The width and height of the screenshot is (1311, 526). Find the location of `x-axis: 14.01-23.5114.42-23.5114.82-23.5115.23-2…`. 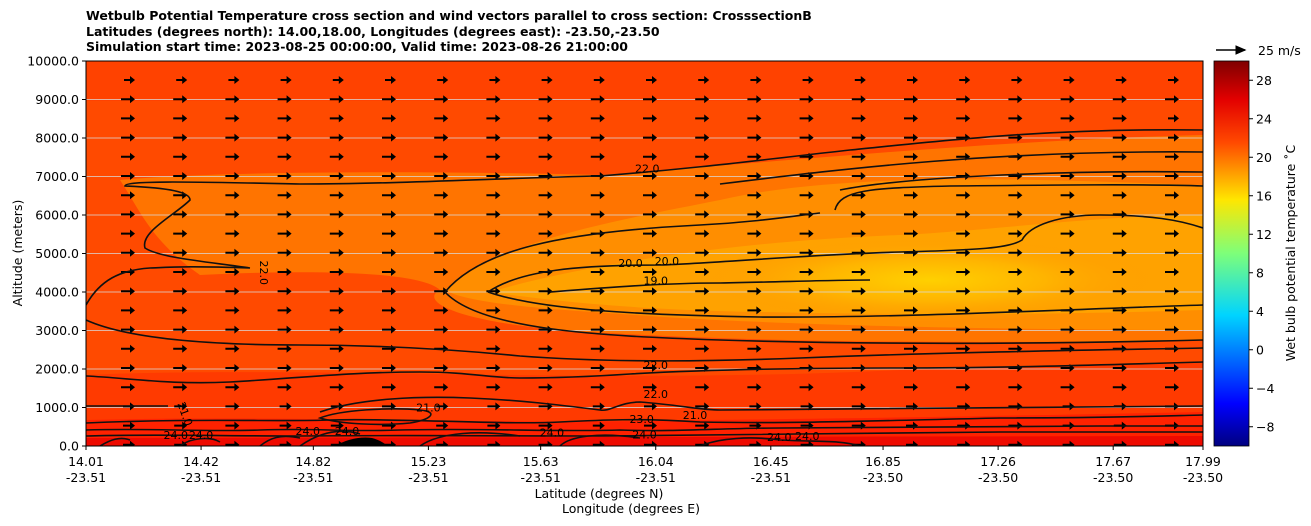

x-axis: 14.01-23.5114.42-23.5114.82-23.5115.23-2… is located at coordinates (644, 465).